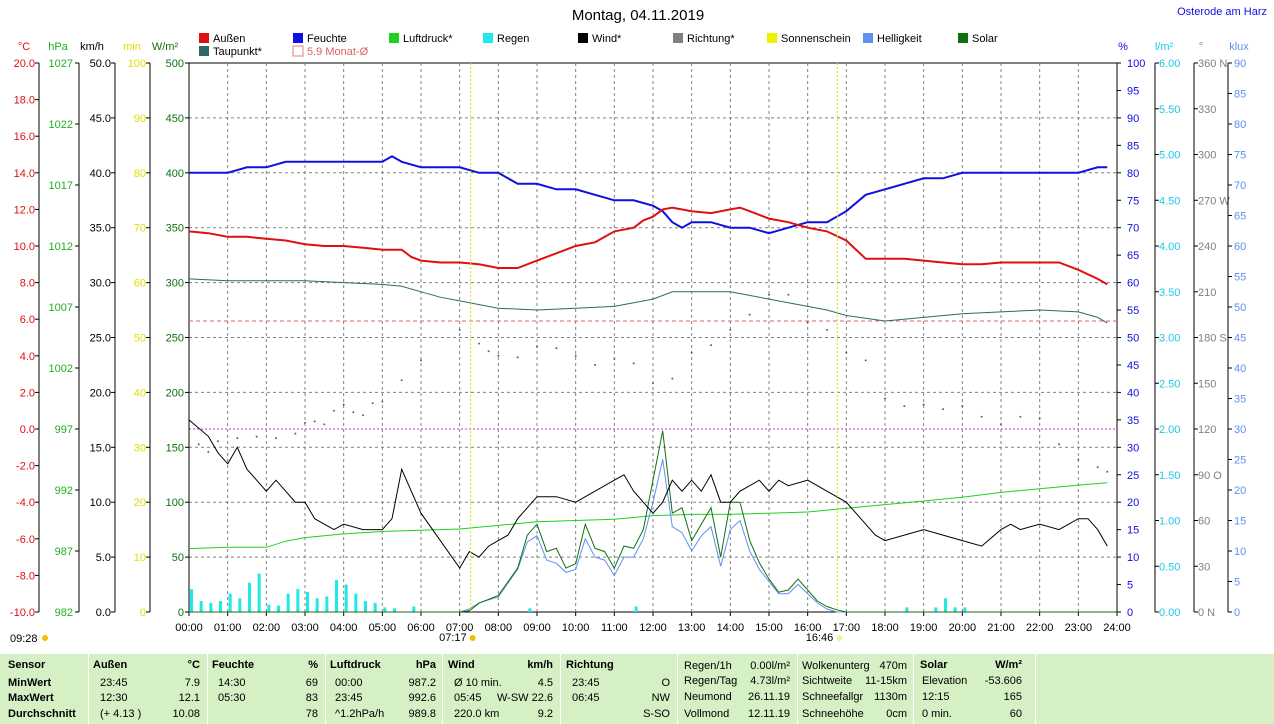  What do you see at coordinates (545, 683) in the screenshot?
I see `wind-value: 4.5` at bounding box center [545, 683].